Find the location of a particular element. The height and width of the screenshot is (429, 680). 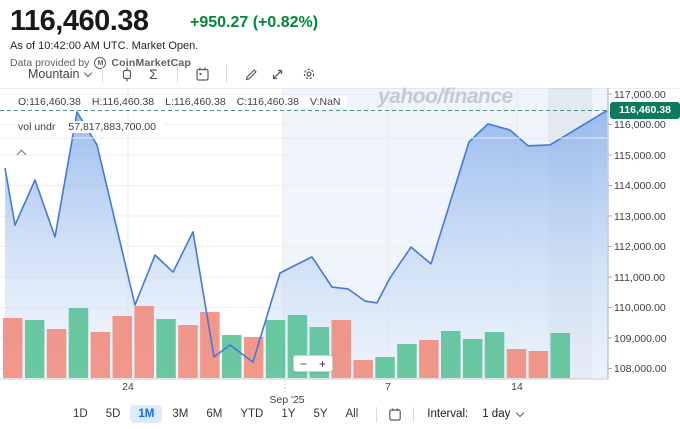

period-button-all: All is located at coordinates (352, 414).